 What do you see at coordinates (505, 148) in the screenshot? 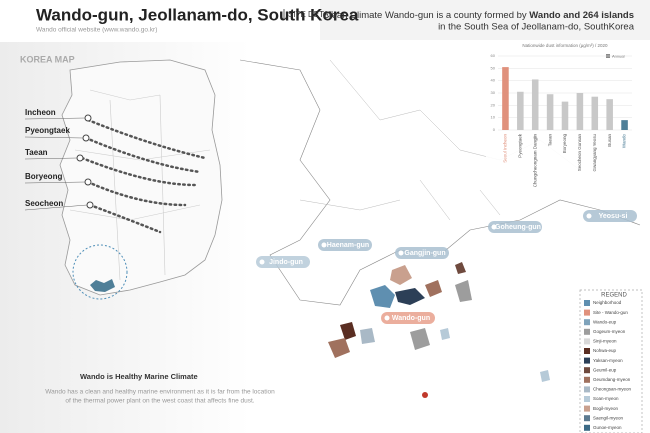
I see `x-tick-label: Seoul Incheon` at bounding box center [505, 148].